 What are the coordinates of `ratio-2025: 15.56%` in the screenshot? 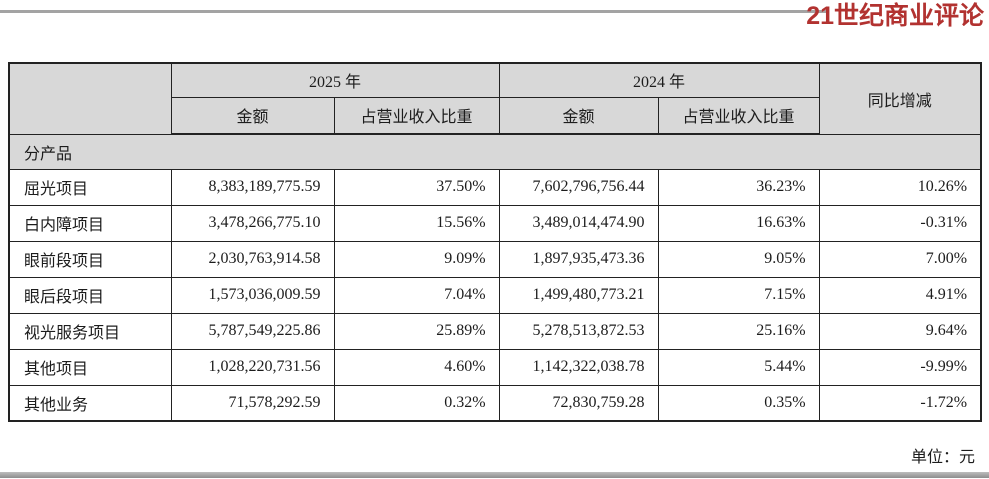 It's located at (416, 223).